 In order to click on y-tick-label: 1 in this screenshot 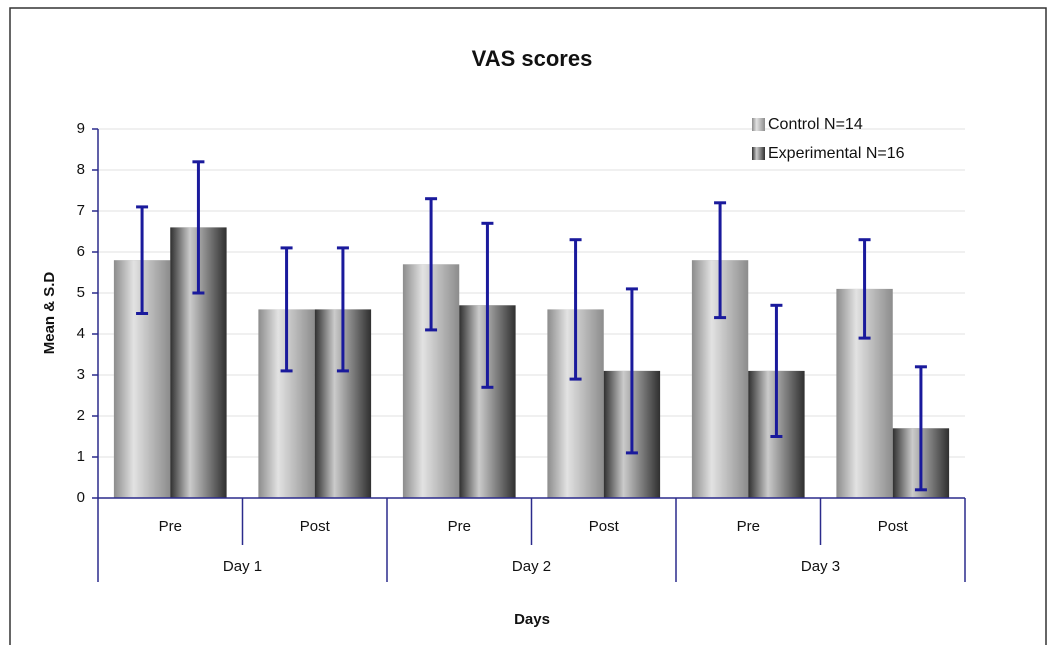, I will do `click(81, 456)`.